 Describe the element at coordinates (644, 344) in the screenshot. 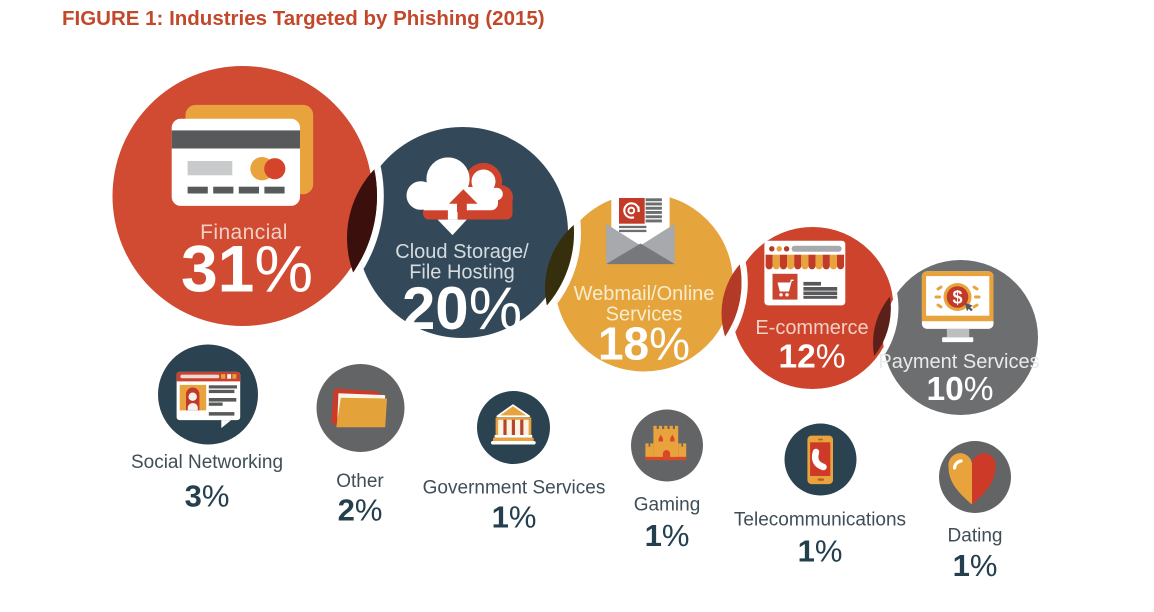

I see `svg-text: 18%` at that location.